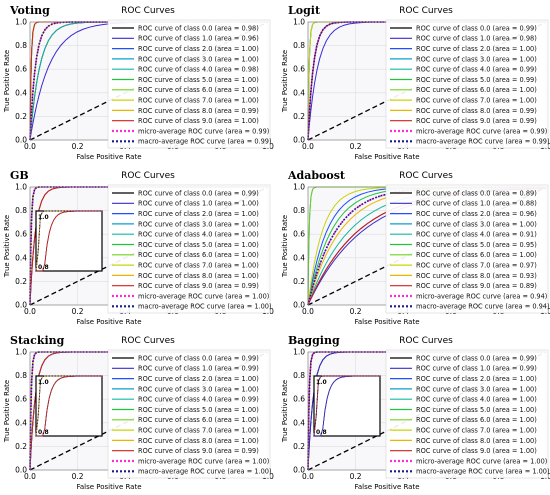  Describe the element at coordinates (198, 369) in the screenshot. I see `legend-entry: ROC curve of class 1.0 (area = 0.99)` at that location.